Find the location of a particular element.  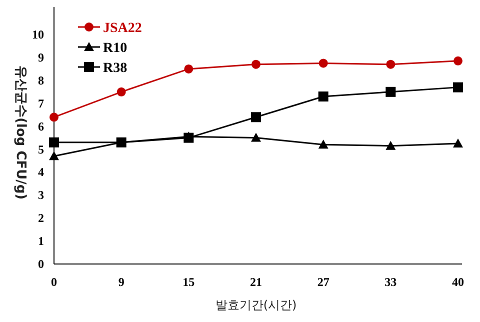

y-tick-label: 2 is located at coordinates (41, 218).